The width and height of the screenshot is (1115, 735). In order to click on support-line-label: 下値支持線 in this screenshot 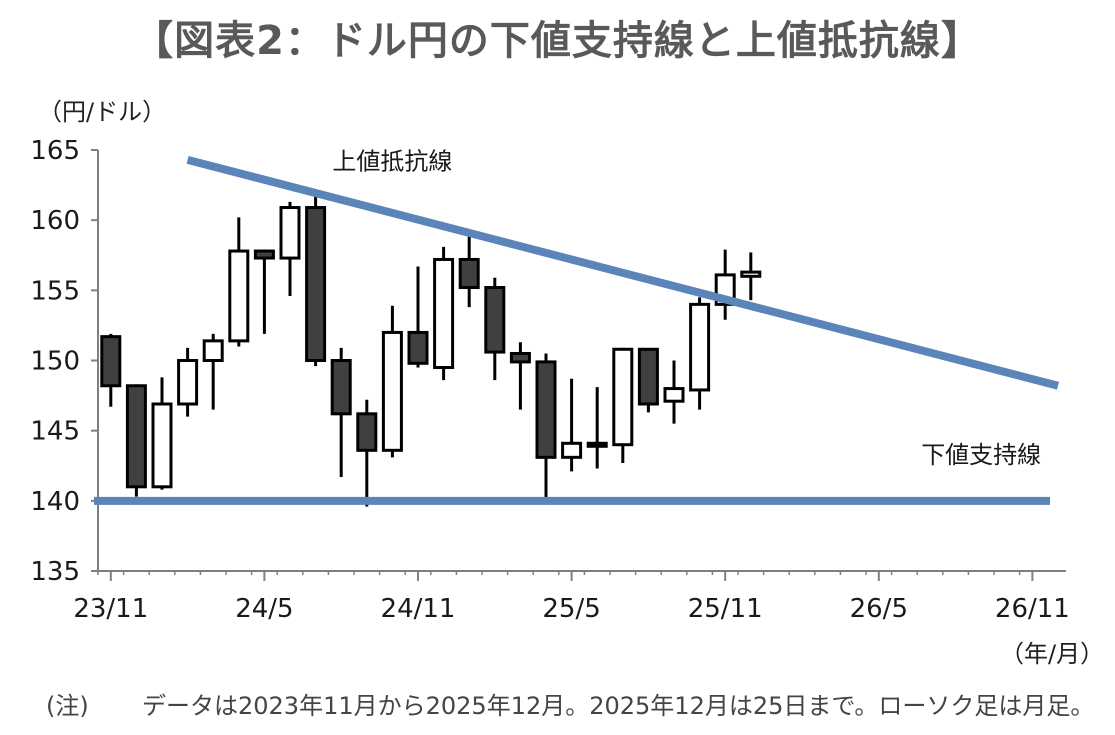, I will do `click(981, 455)`.